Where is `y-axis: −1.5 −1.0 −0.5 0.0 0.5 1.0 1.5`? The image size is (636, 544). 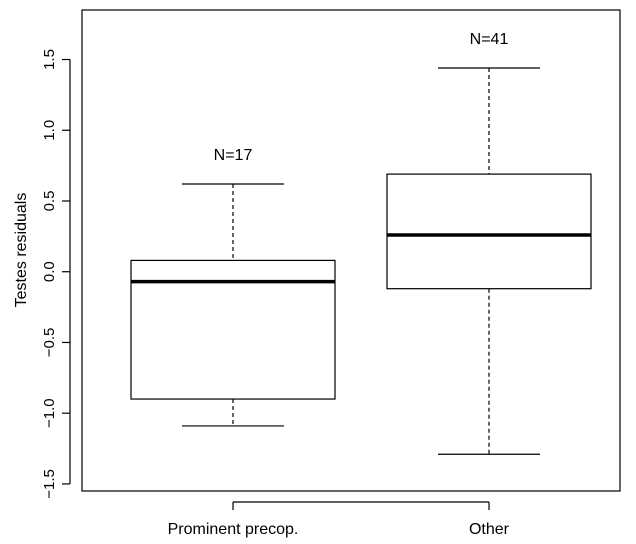
y-axis: −1.5 −1.0 −0.5 0.0 0.5 1.0 1.5 is located at coordinates (56, 274).